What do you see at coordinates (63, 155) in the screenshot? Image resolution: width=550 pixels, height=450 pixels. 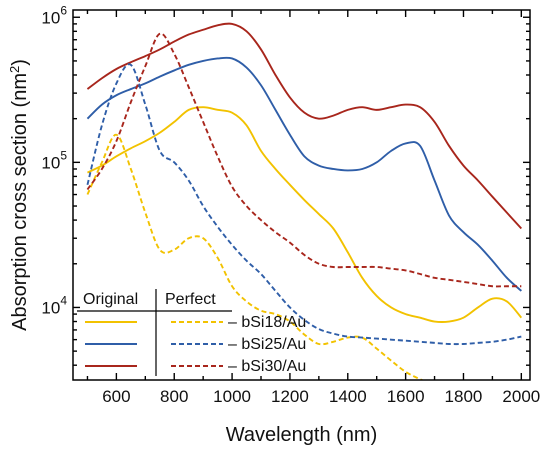 I see `y-tick-exponent: 5` at bounding box center [63, 155].